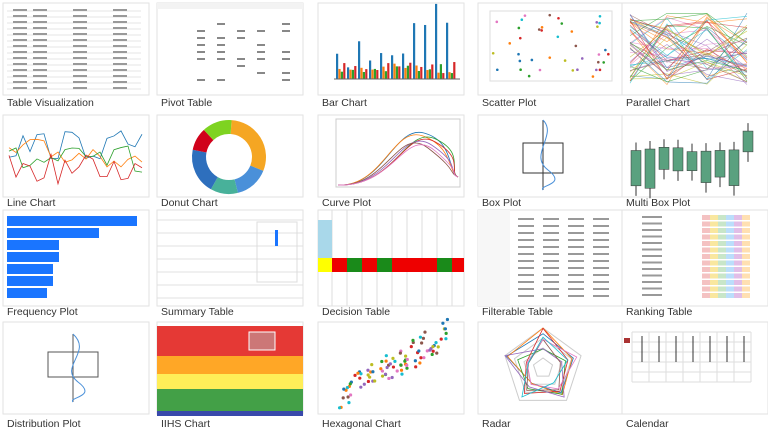 The image size is (768, 448). What do you see at coordinates (361, 424) in the screenshot?
I see `caption: Hexagonal Chart` at bounding box center [361, 424].